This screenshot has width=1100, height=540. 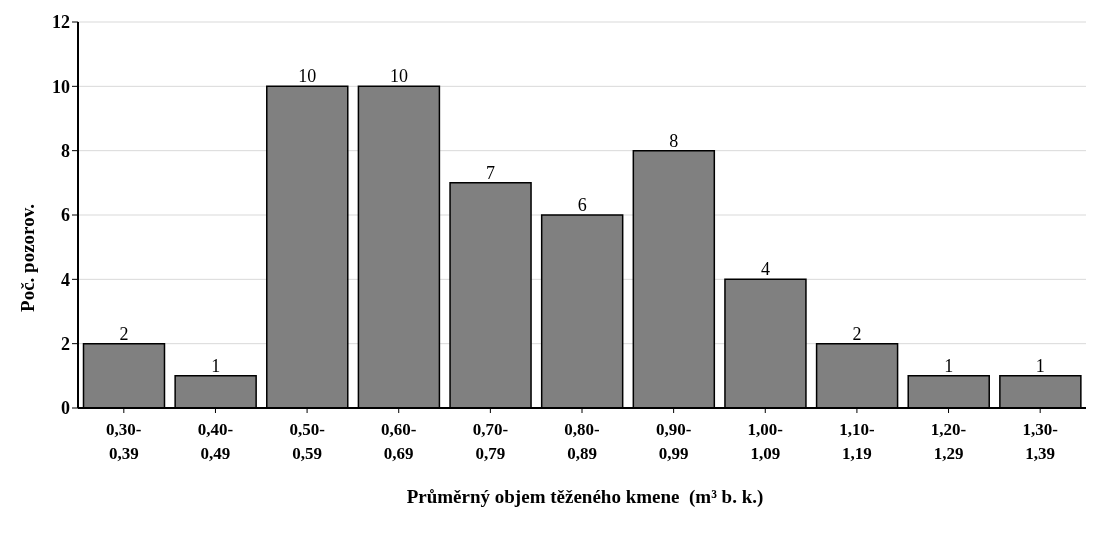 What do you see at coordinates (28, 258) in the screenshot?
I see `y-axis-title: Poč. pozorov.` at bounding box center [28, 258].